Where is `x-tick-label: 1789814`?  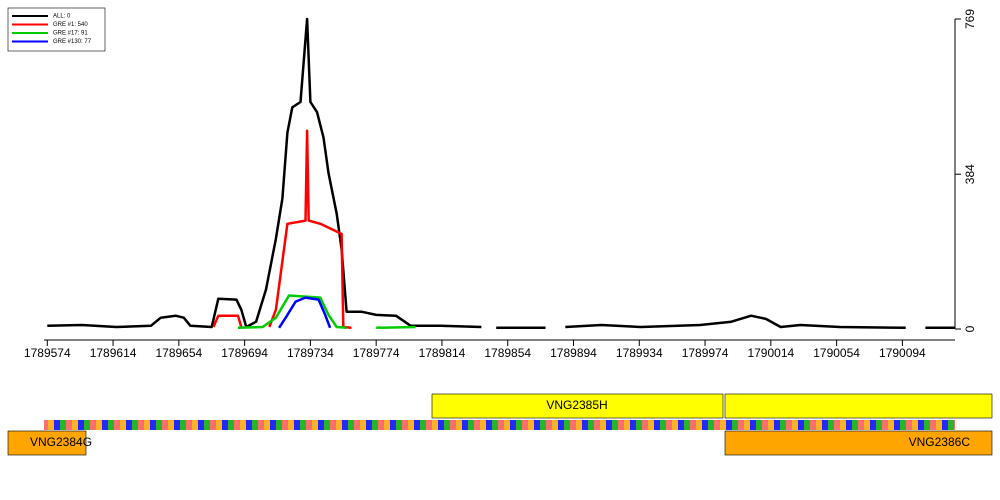
x-tick-label: 1789814 is located at coordinates (442, 353).